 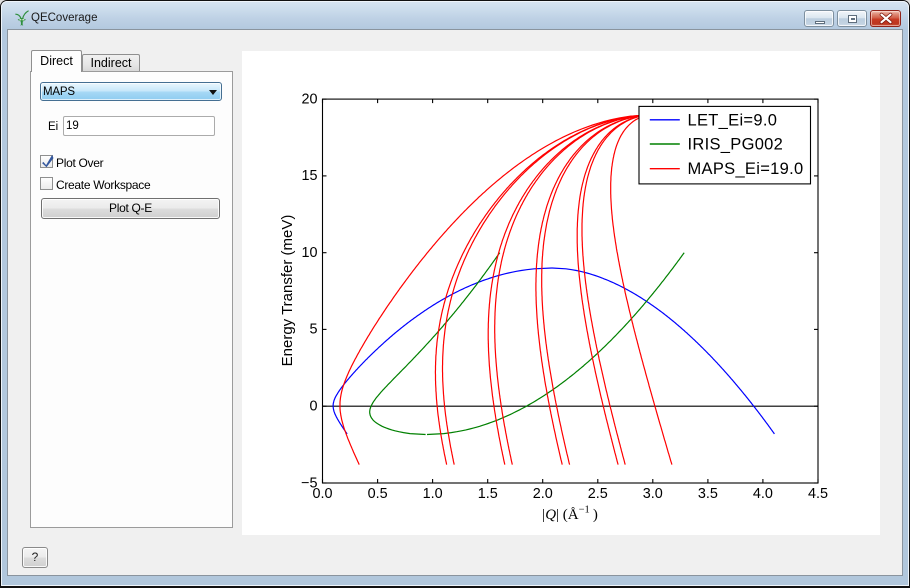 I want to click on svg-text: 1.5, so click(x=488, y=494).